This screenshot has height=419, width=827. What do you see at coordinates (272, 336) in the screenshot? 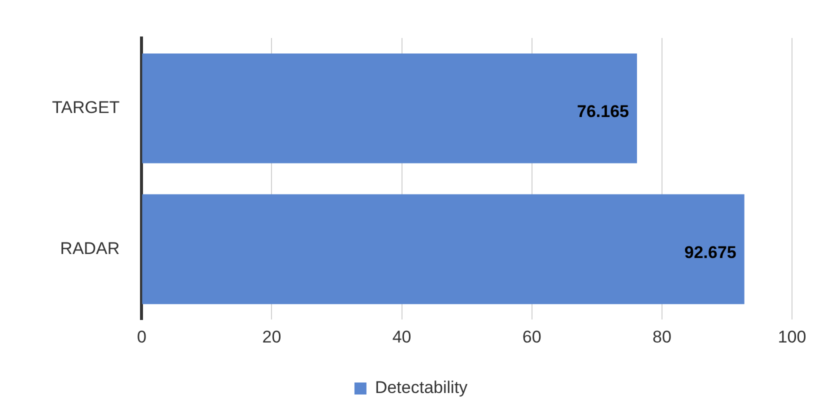
I see `x-tick-label: 20` at bounding box center [272, 336].